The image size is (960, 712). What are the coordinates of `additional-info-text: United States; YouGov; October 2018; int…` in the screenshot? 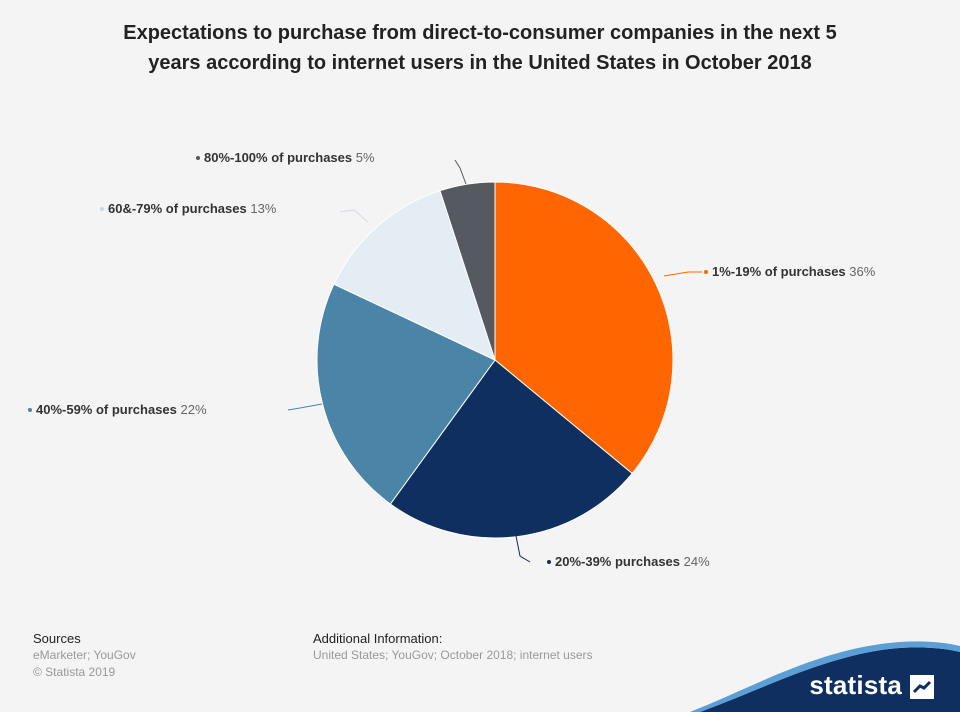 It's located at (453, 655).